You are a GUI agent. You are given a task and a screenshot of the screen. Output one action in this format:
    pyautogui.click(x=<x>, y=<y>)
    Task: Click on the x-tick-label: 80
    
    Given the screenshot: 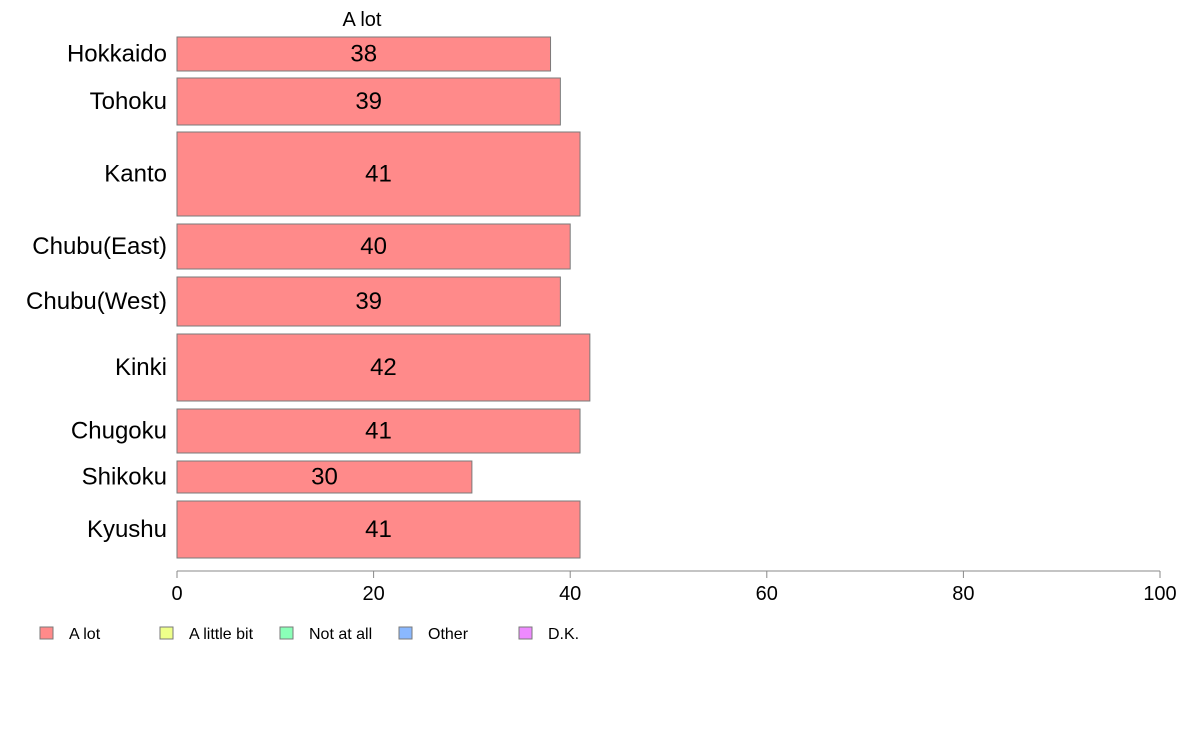 What is the action you would take?
    pyautogui.click(x=963, y=594)
    